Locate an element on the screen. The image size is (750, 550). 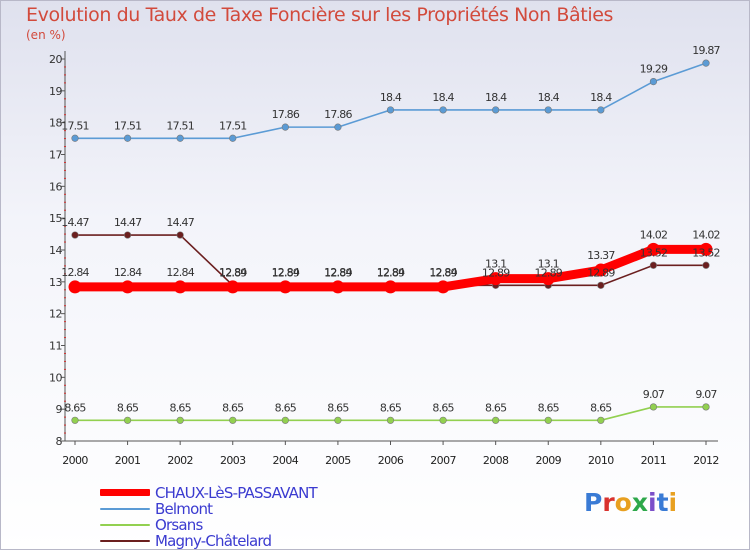
logo-letter: x is located at coordinates (639, 502).